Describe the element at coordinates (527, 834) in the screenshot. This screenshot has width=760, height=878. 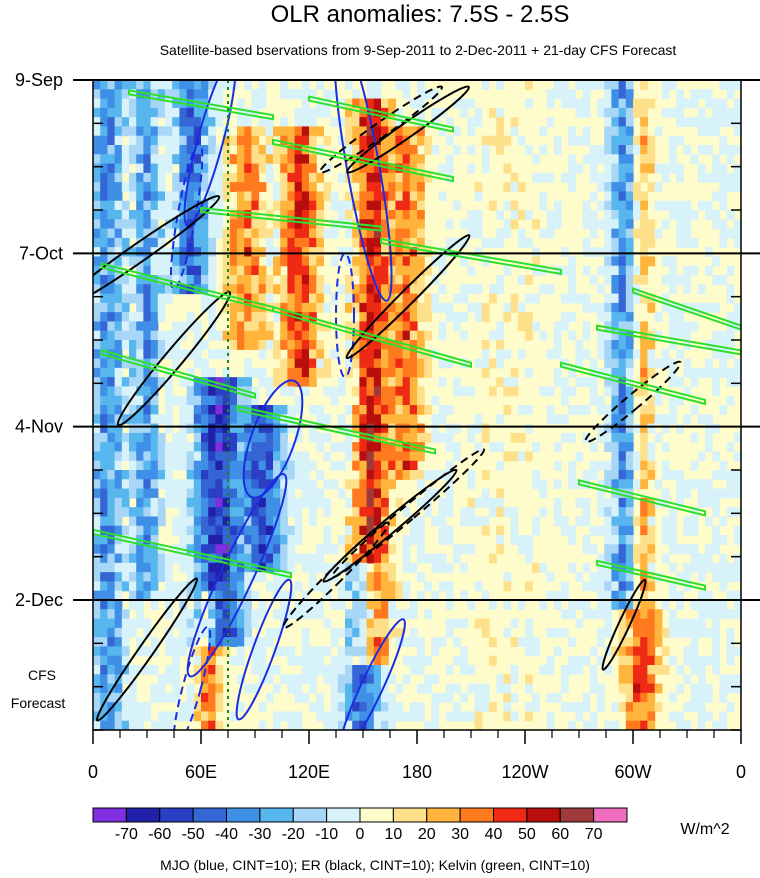
I see `colorbar-tick-label: 50` at that location.